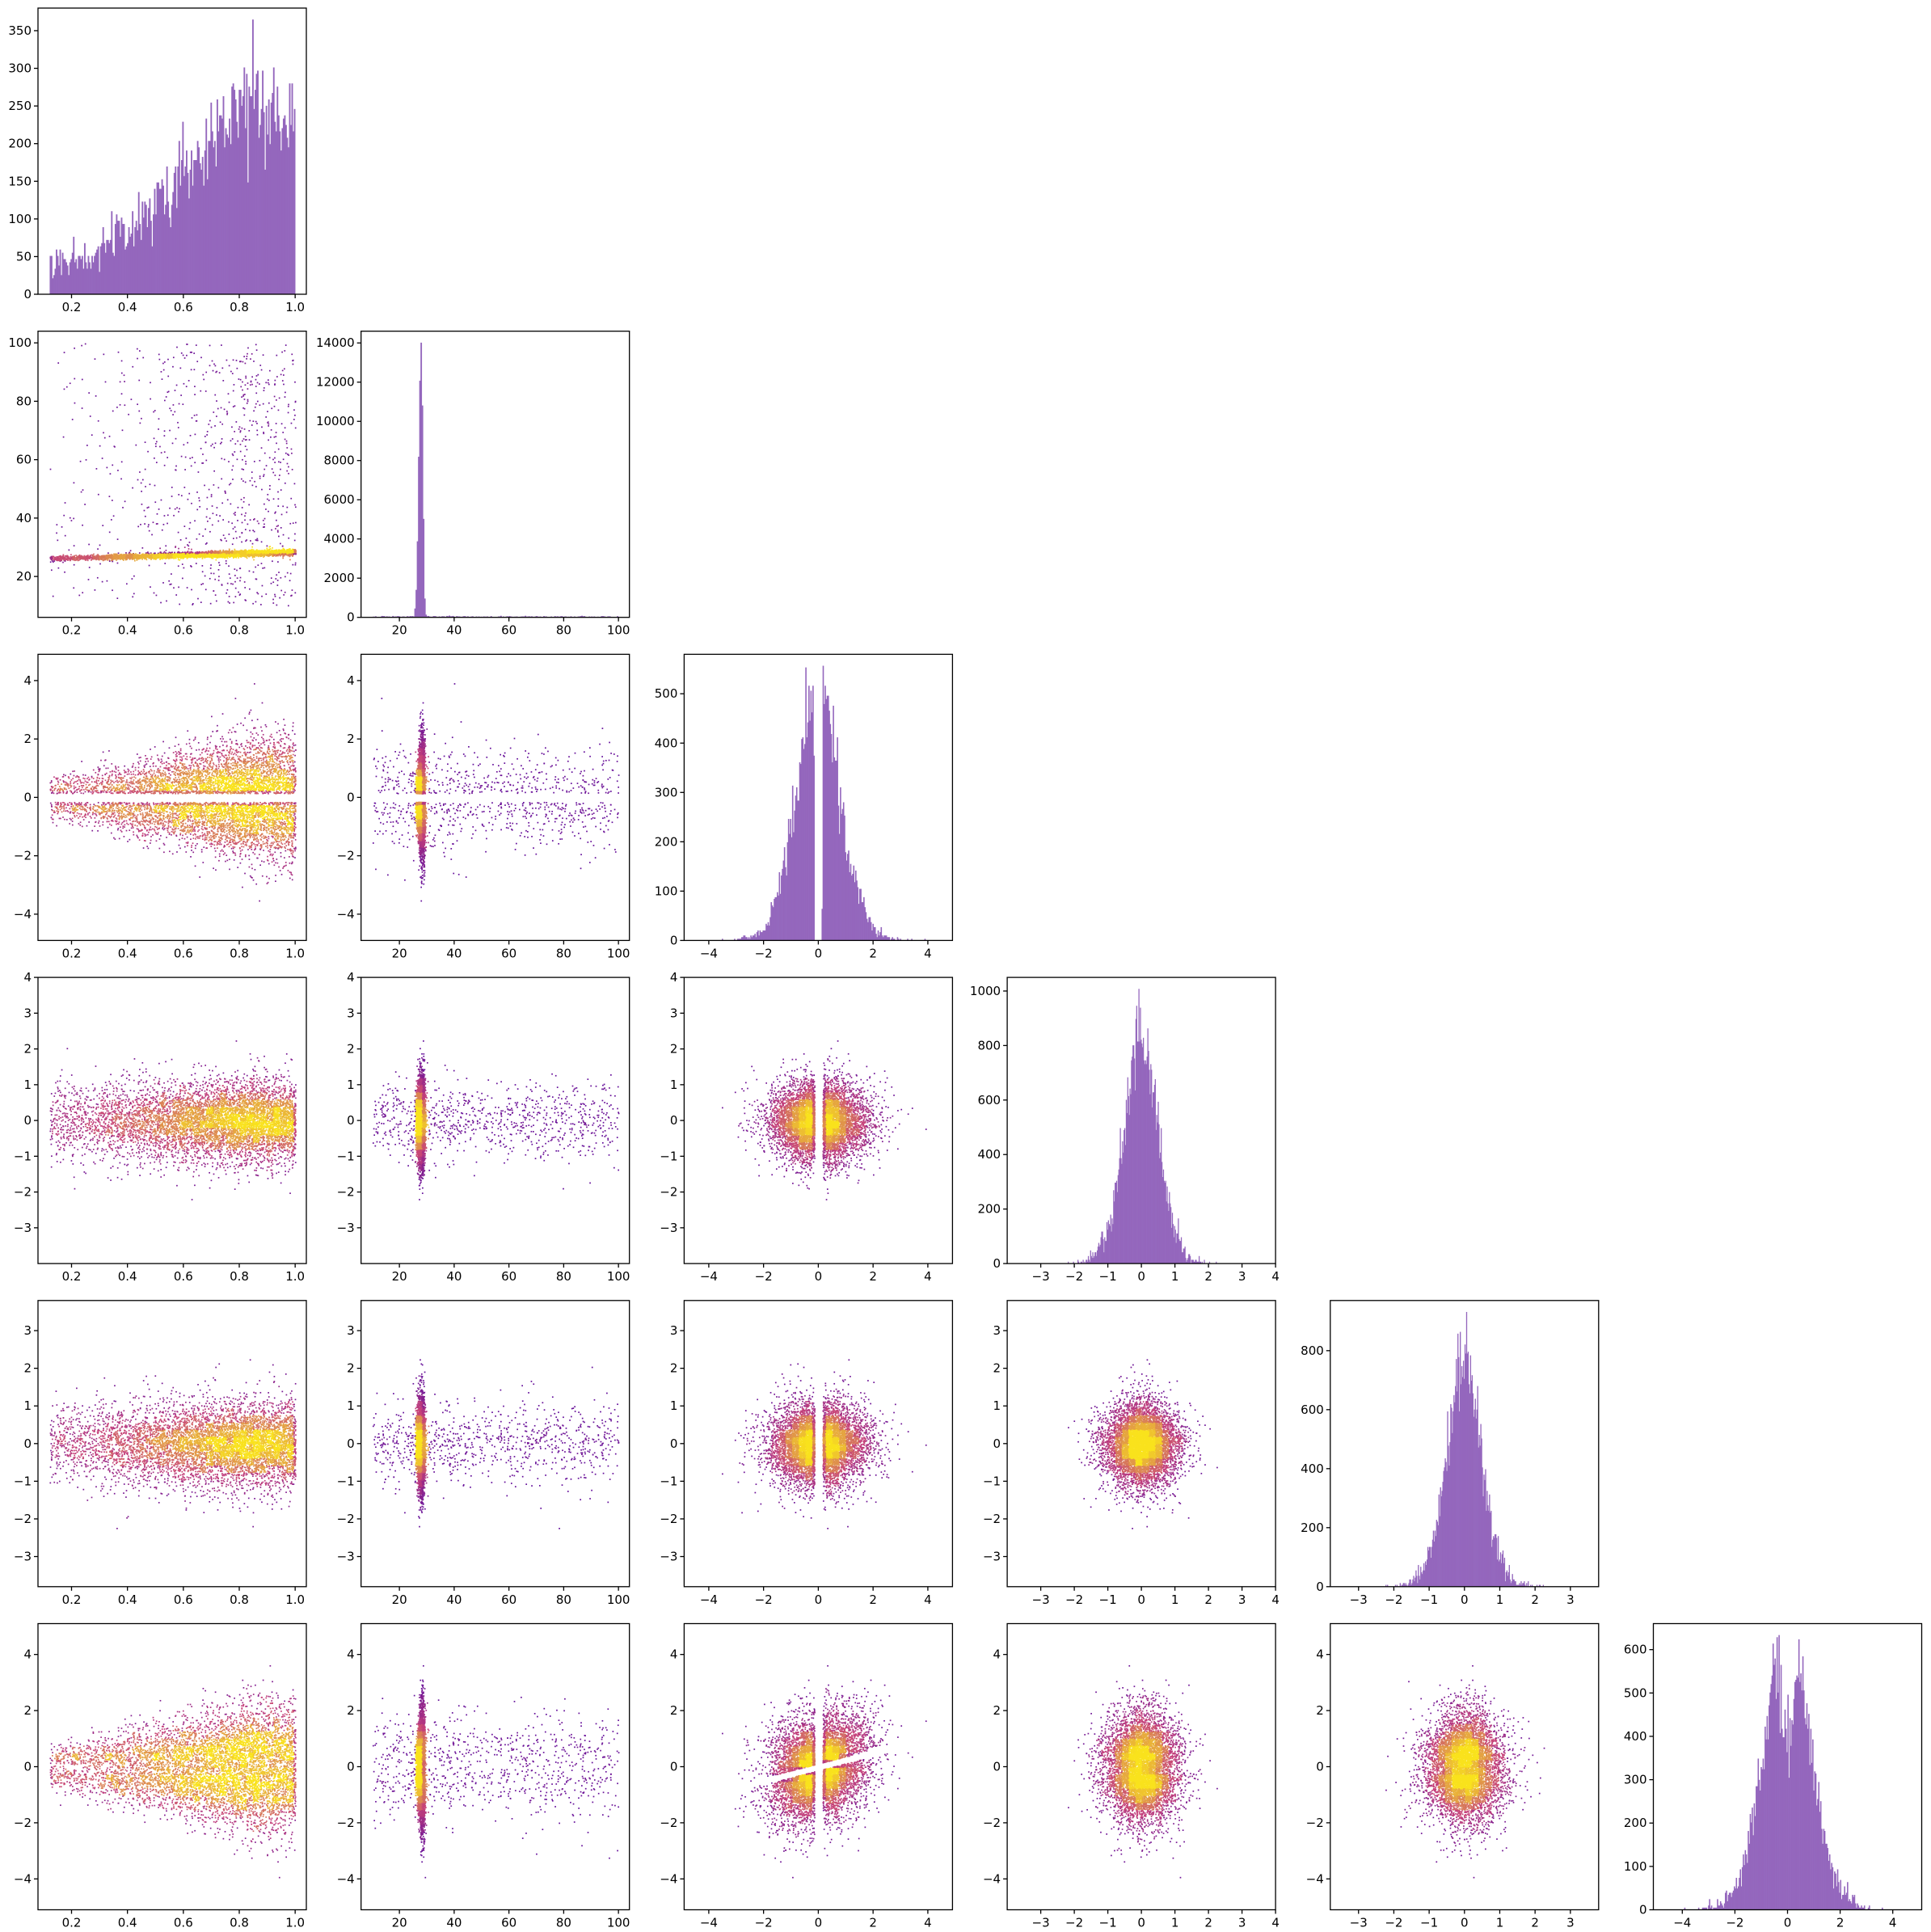  I want to click on scatter-points, so click(172, 475).